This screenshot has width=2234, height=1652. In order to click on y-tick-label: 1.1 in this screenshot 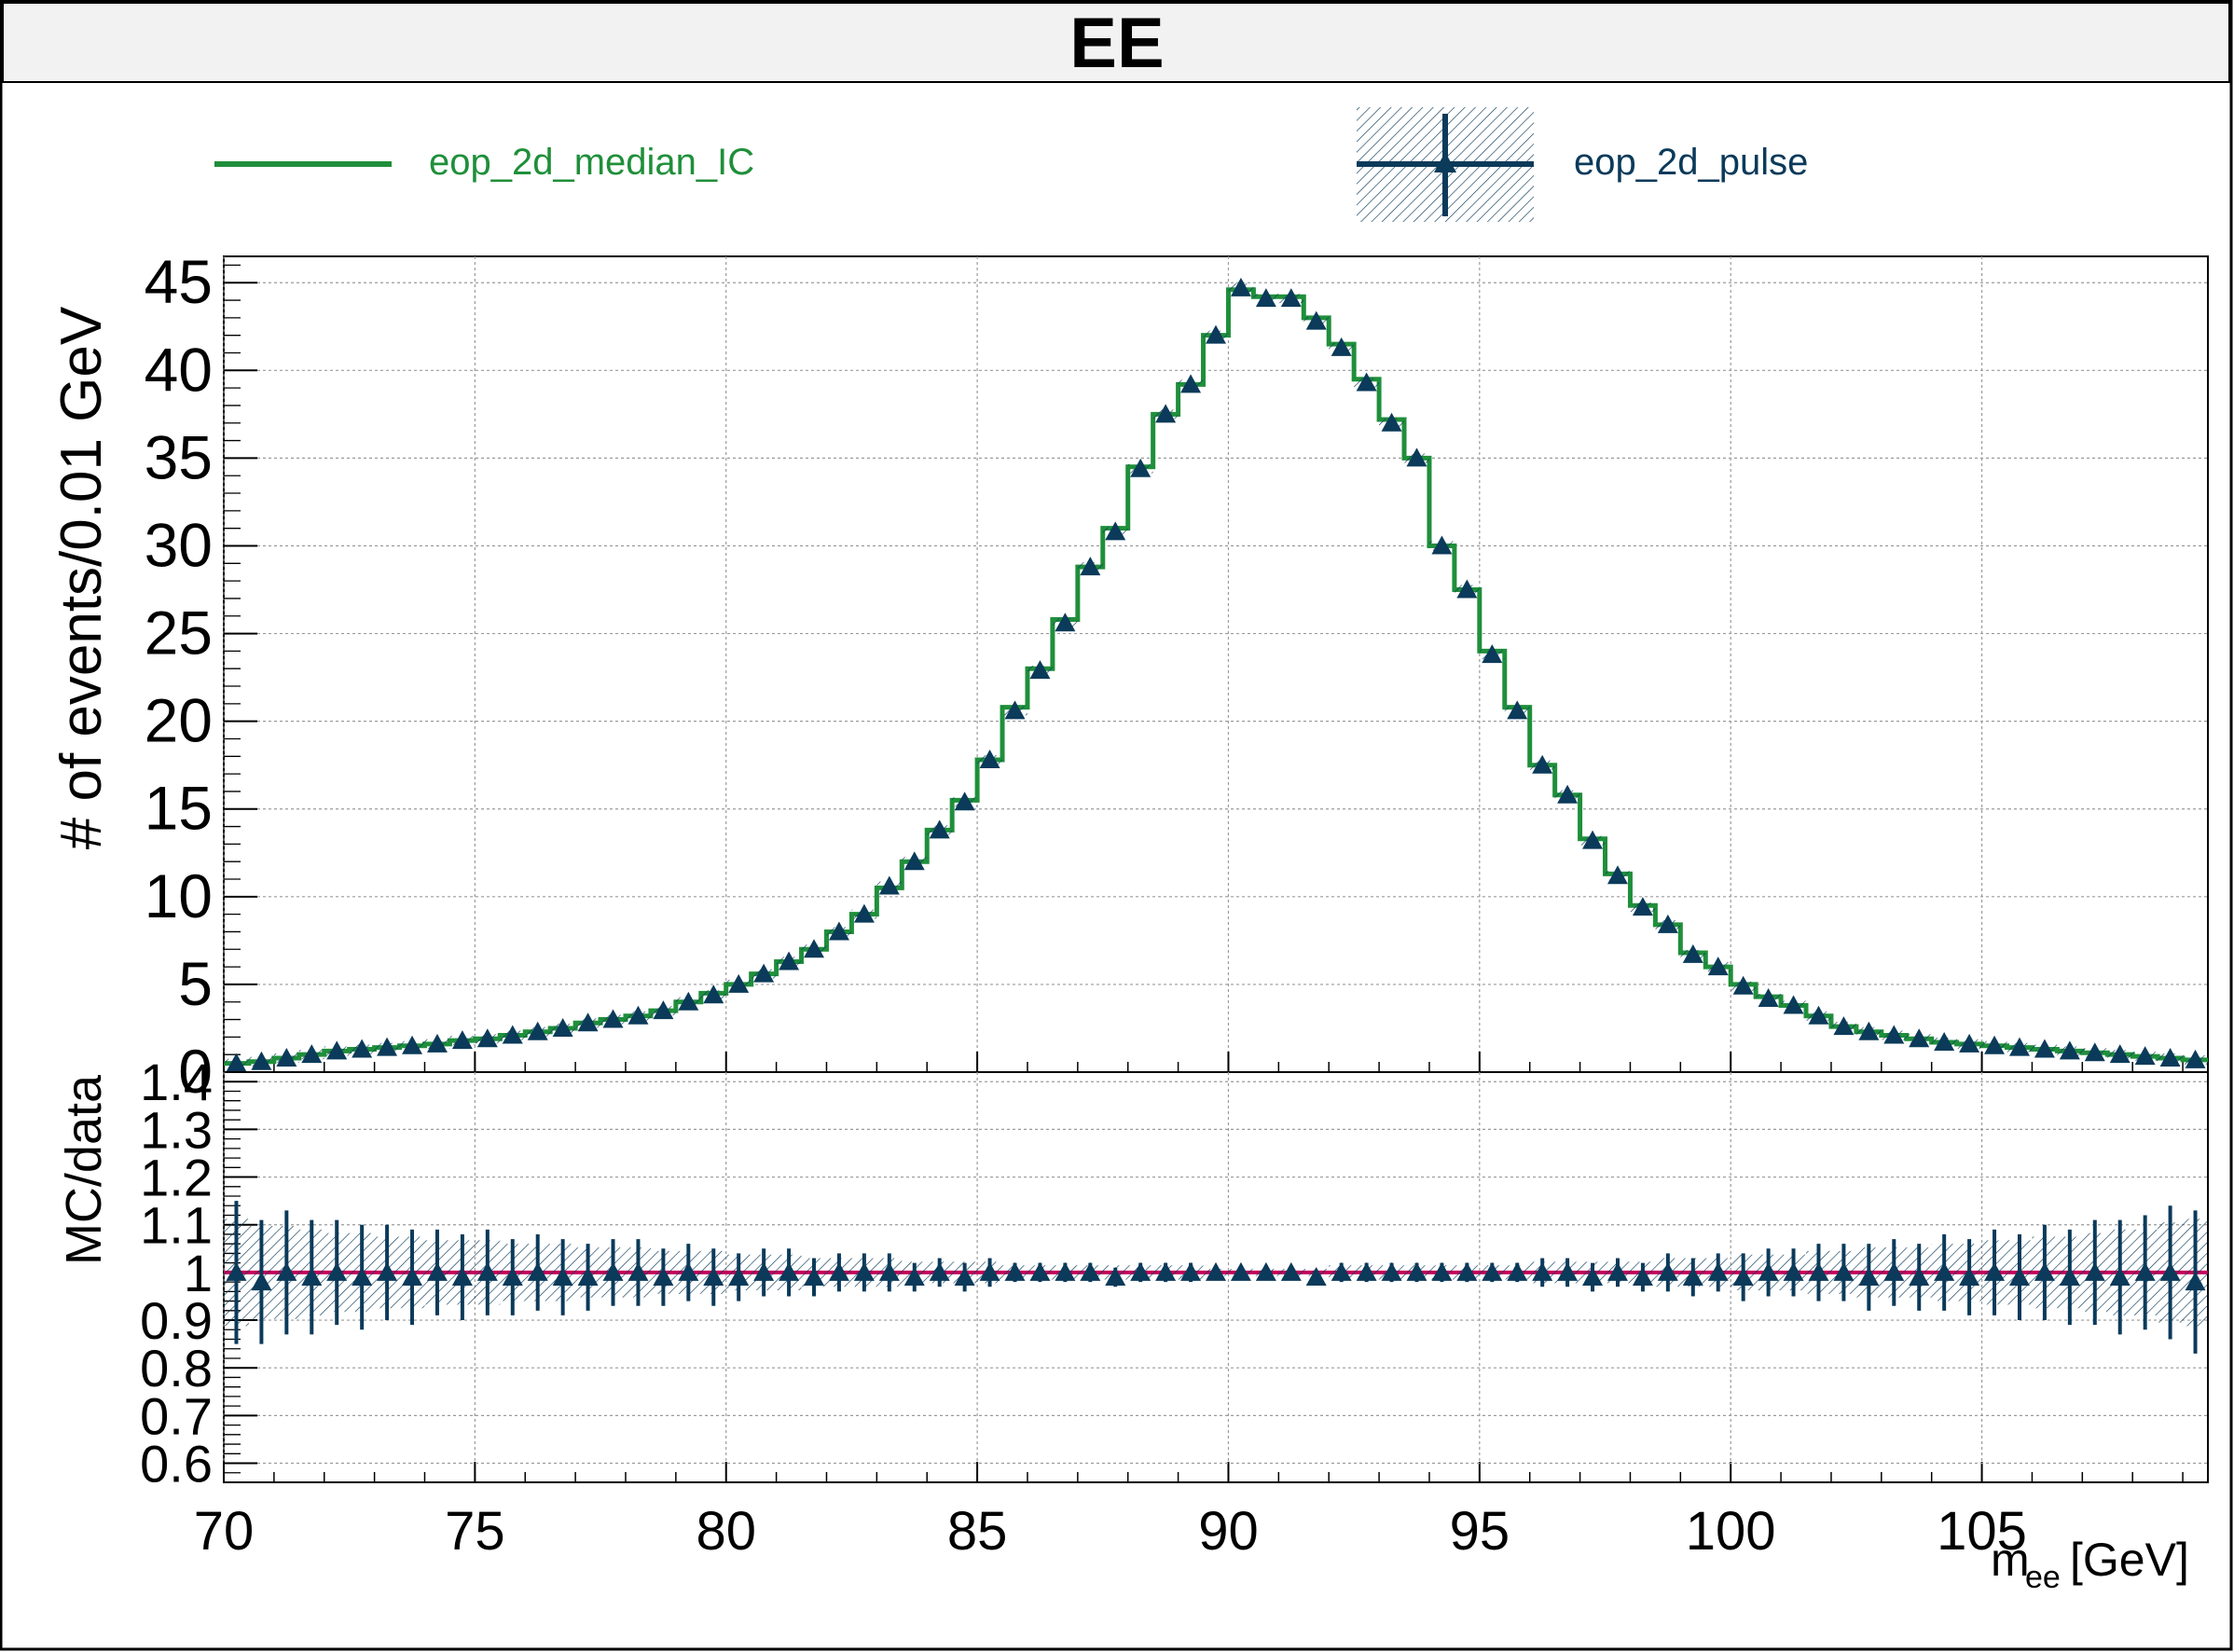, I will do `click(177, 1226)`.